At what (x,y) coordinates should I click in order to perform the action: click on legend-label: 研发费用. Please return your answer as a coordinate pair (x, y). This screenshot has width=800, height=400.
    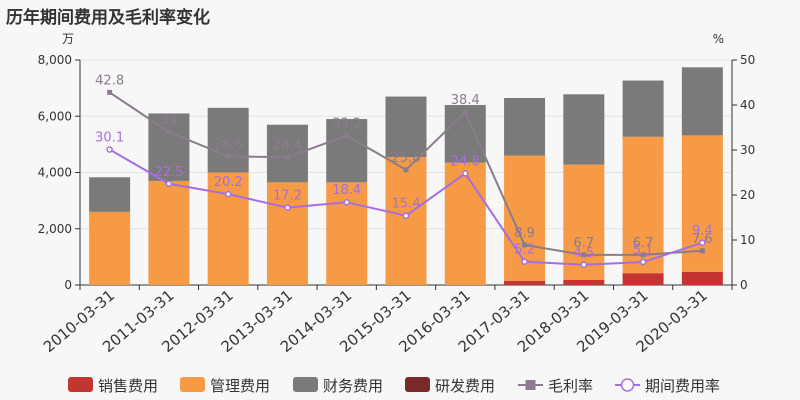
    Looking at the image, I should click on (465, 386).